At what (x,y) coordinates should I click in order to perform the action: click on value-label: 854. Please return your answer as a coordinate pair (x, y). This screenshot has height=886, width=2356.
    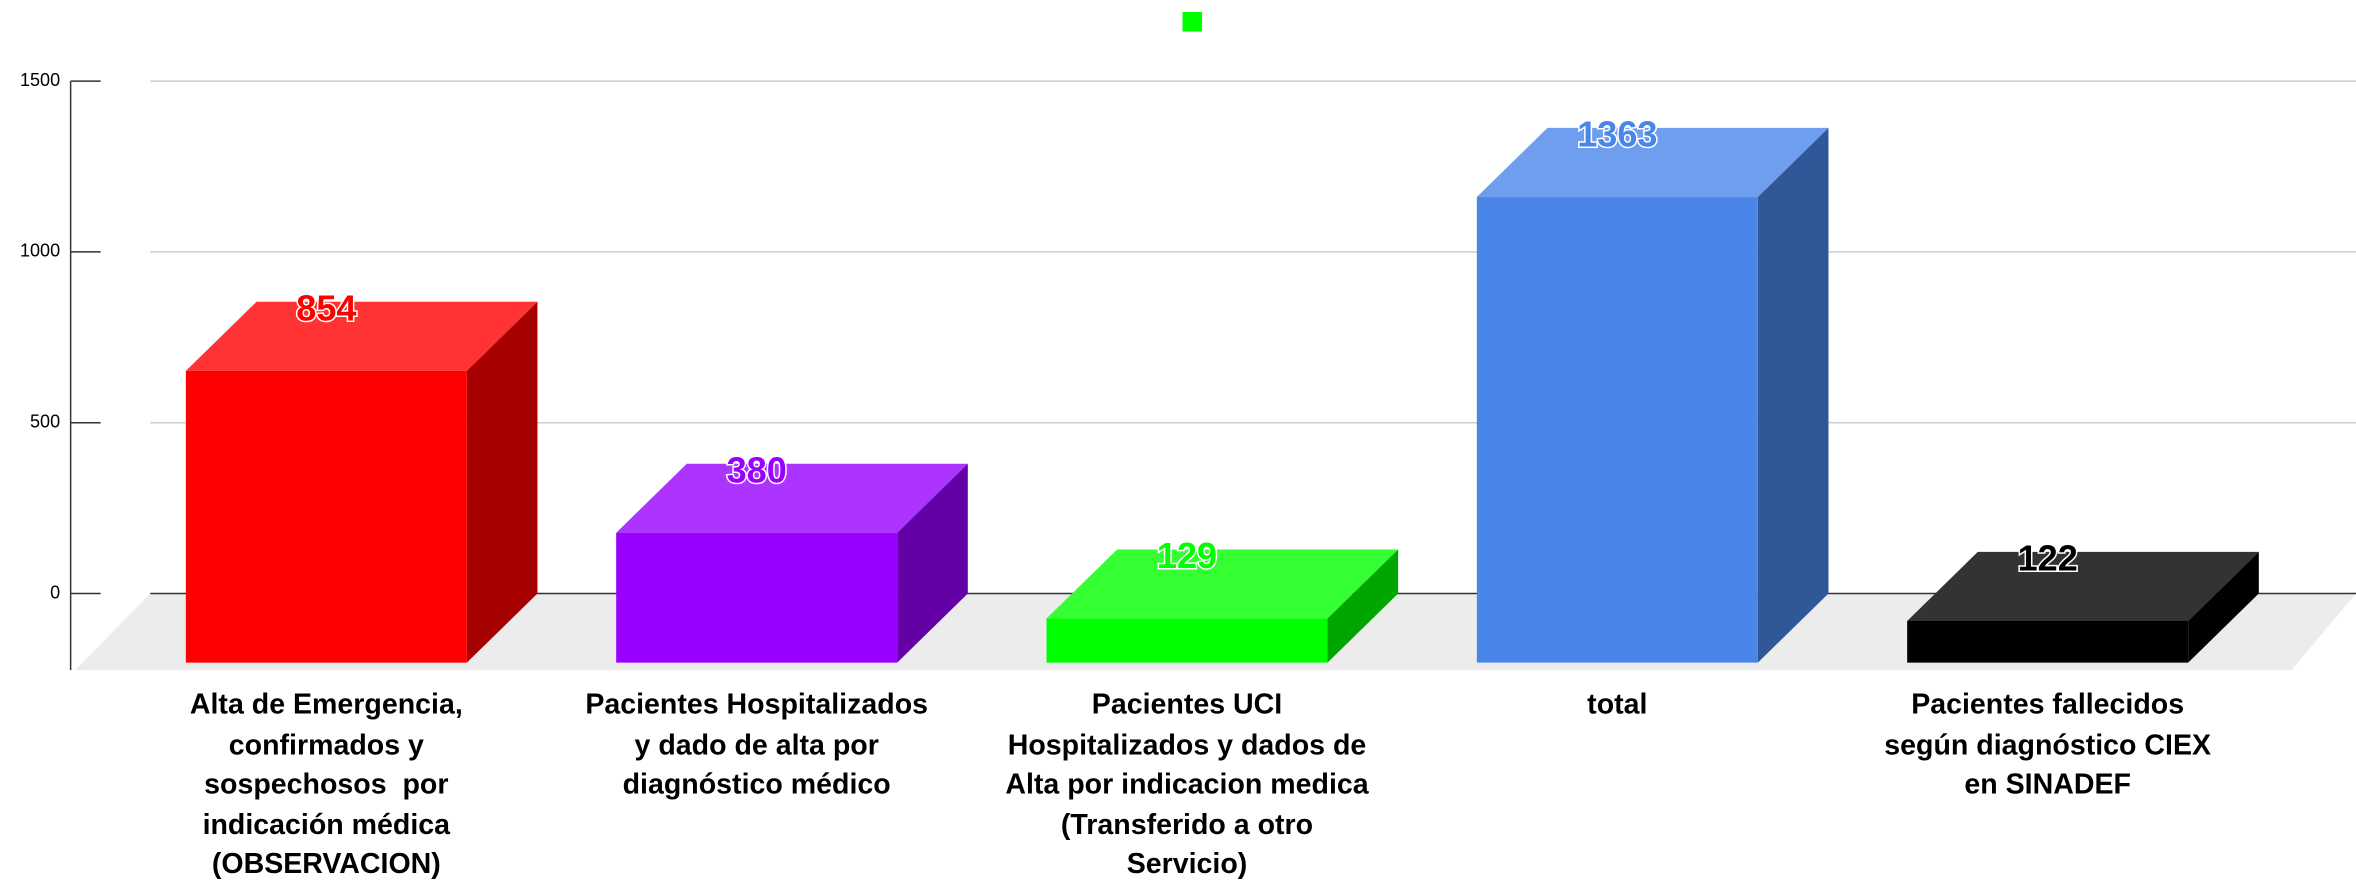
    Looking at the image, I should click on (326, 307).